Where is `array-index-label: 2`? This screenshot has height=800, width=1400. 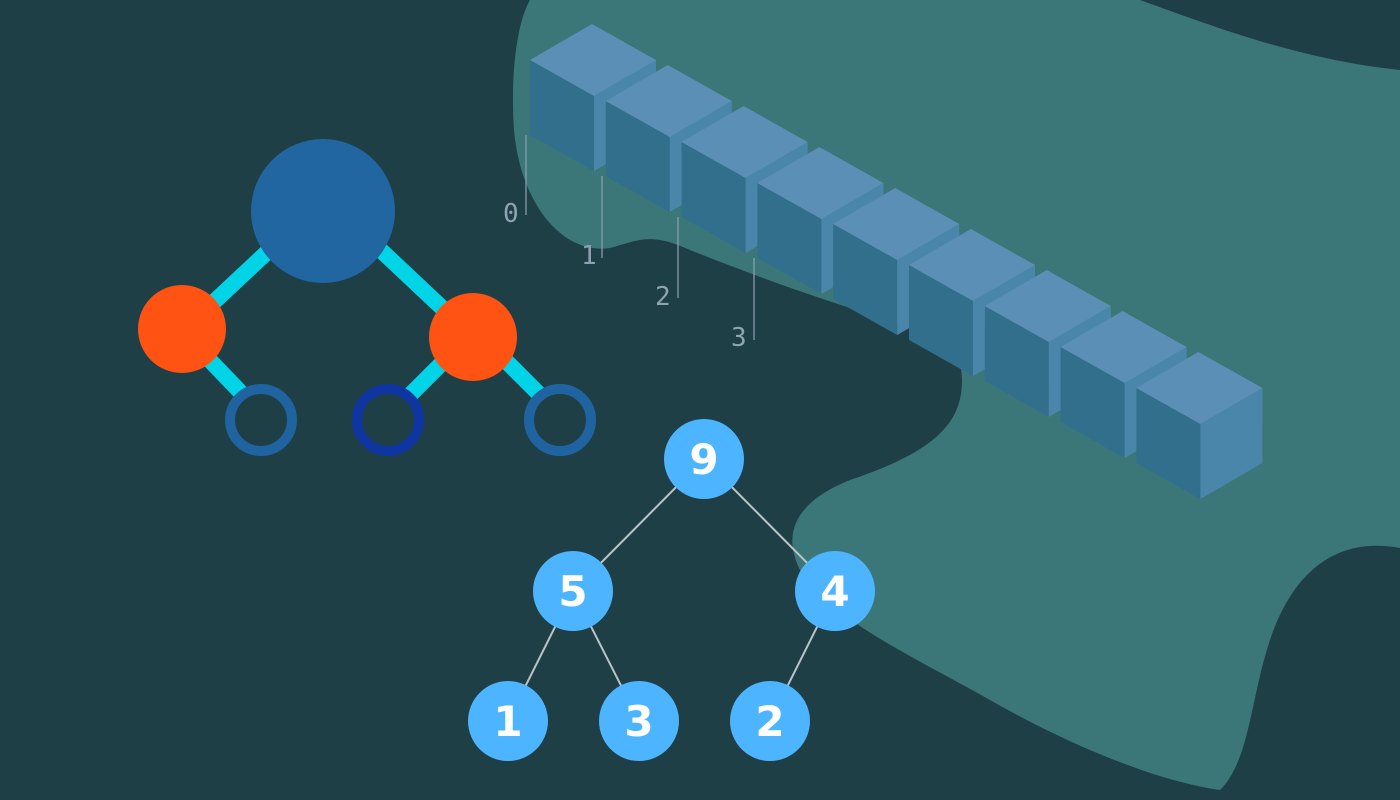 array-index-label: 2 is located at coordinates (663, 297).